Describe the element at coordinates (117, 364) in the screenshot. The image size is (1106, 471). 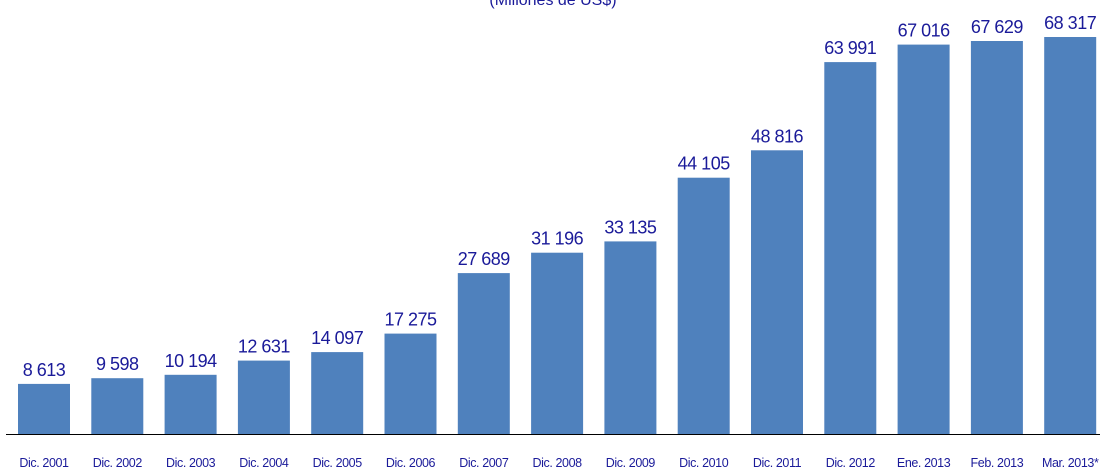
I see `bar-value-label-2: 9 598` at that location.